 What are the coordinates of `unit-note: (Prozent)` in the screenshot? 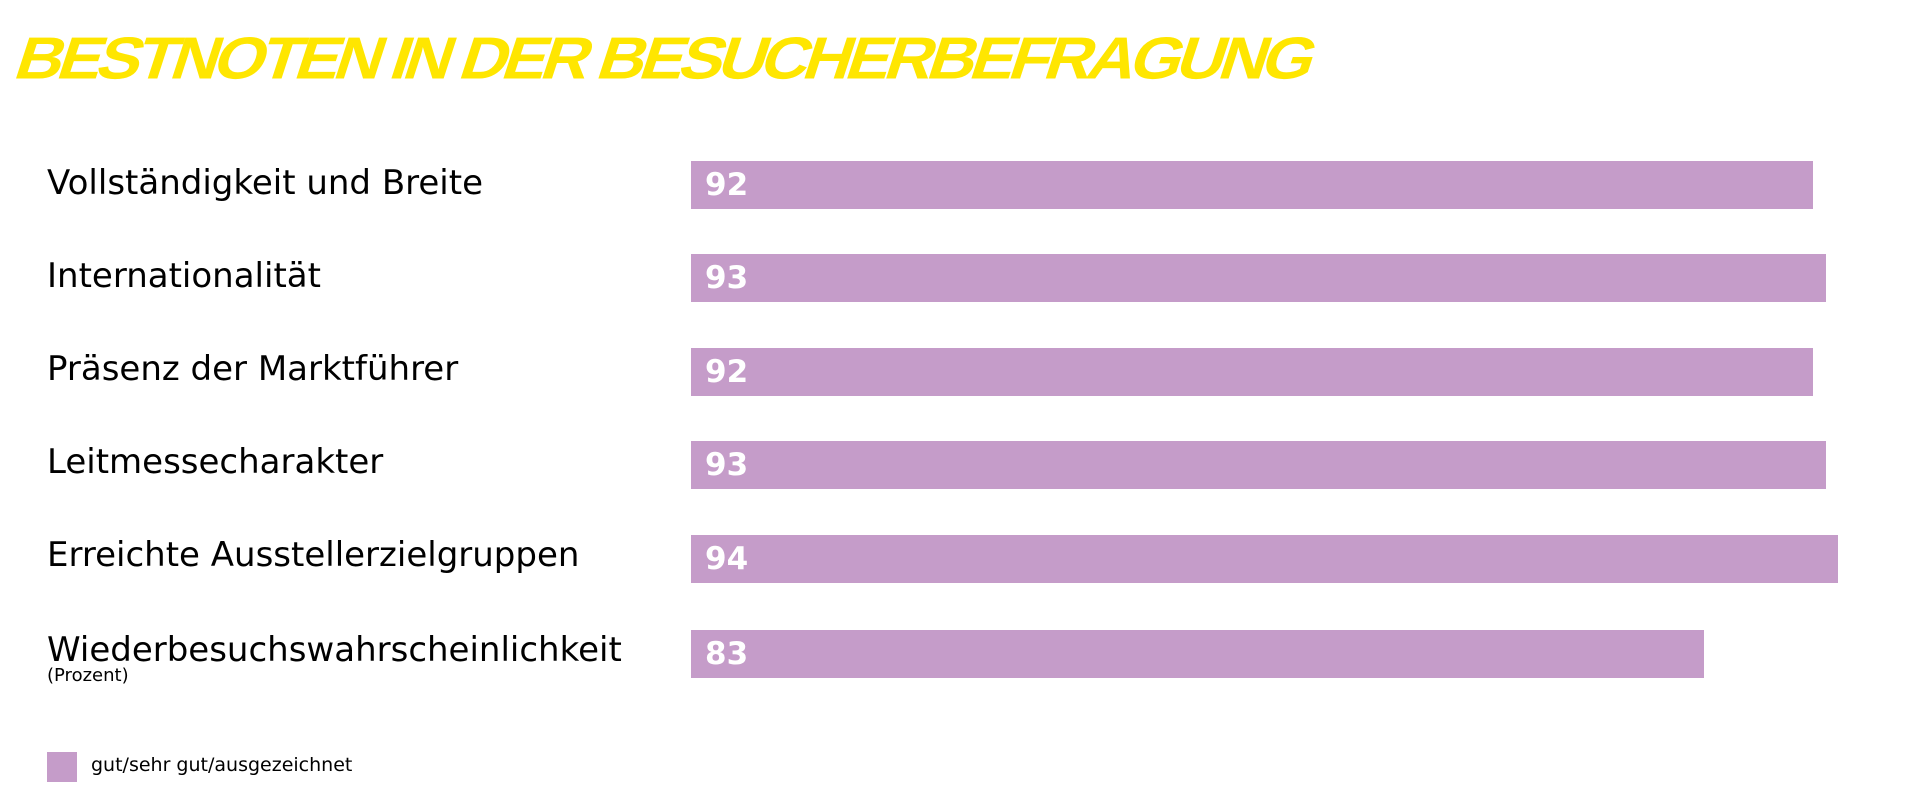 It's located at (88, 675).